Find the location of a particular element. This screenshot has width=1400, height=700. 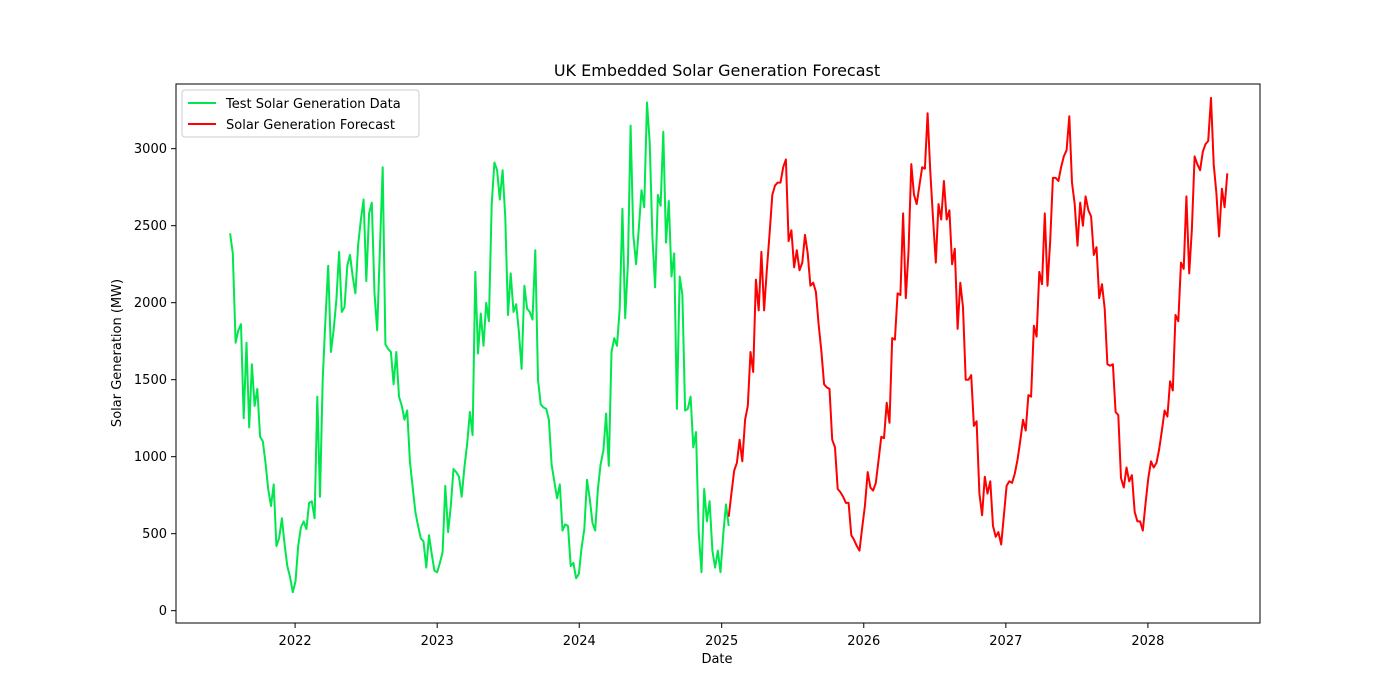

x-tick-label: 2025 is located at coordinates (721, 641).